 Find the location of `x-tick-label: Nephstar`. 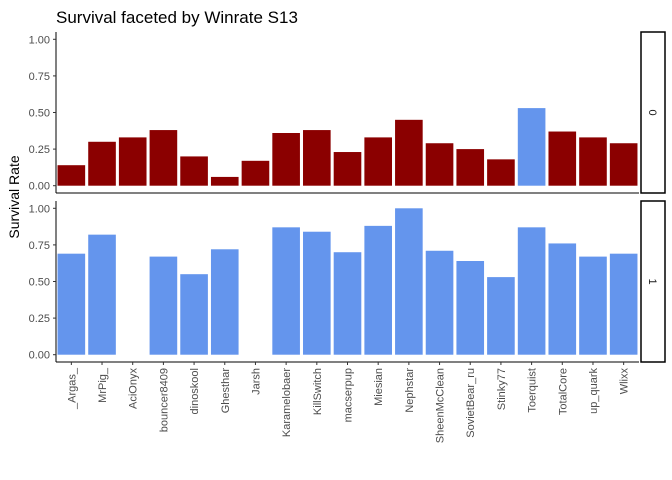

x-tick-label: Nephstar is located at coordinates (410, 390).